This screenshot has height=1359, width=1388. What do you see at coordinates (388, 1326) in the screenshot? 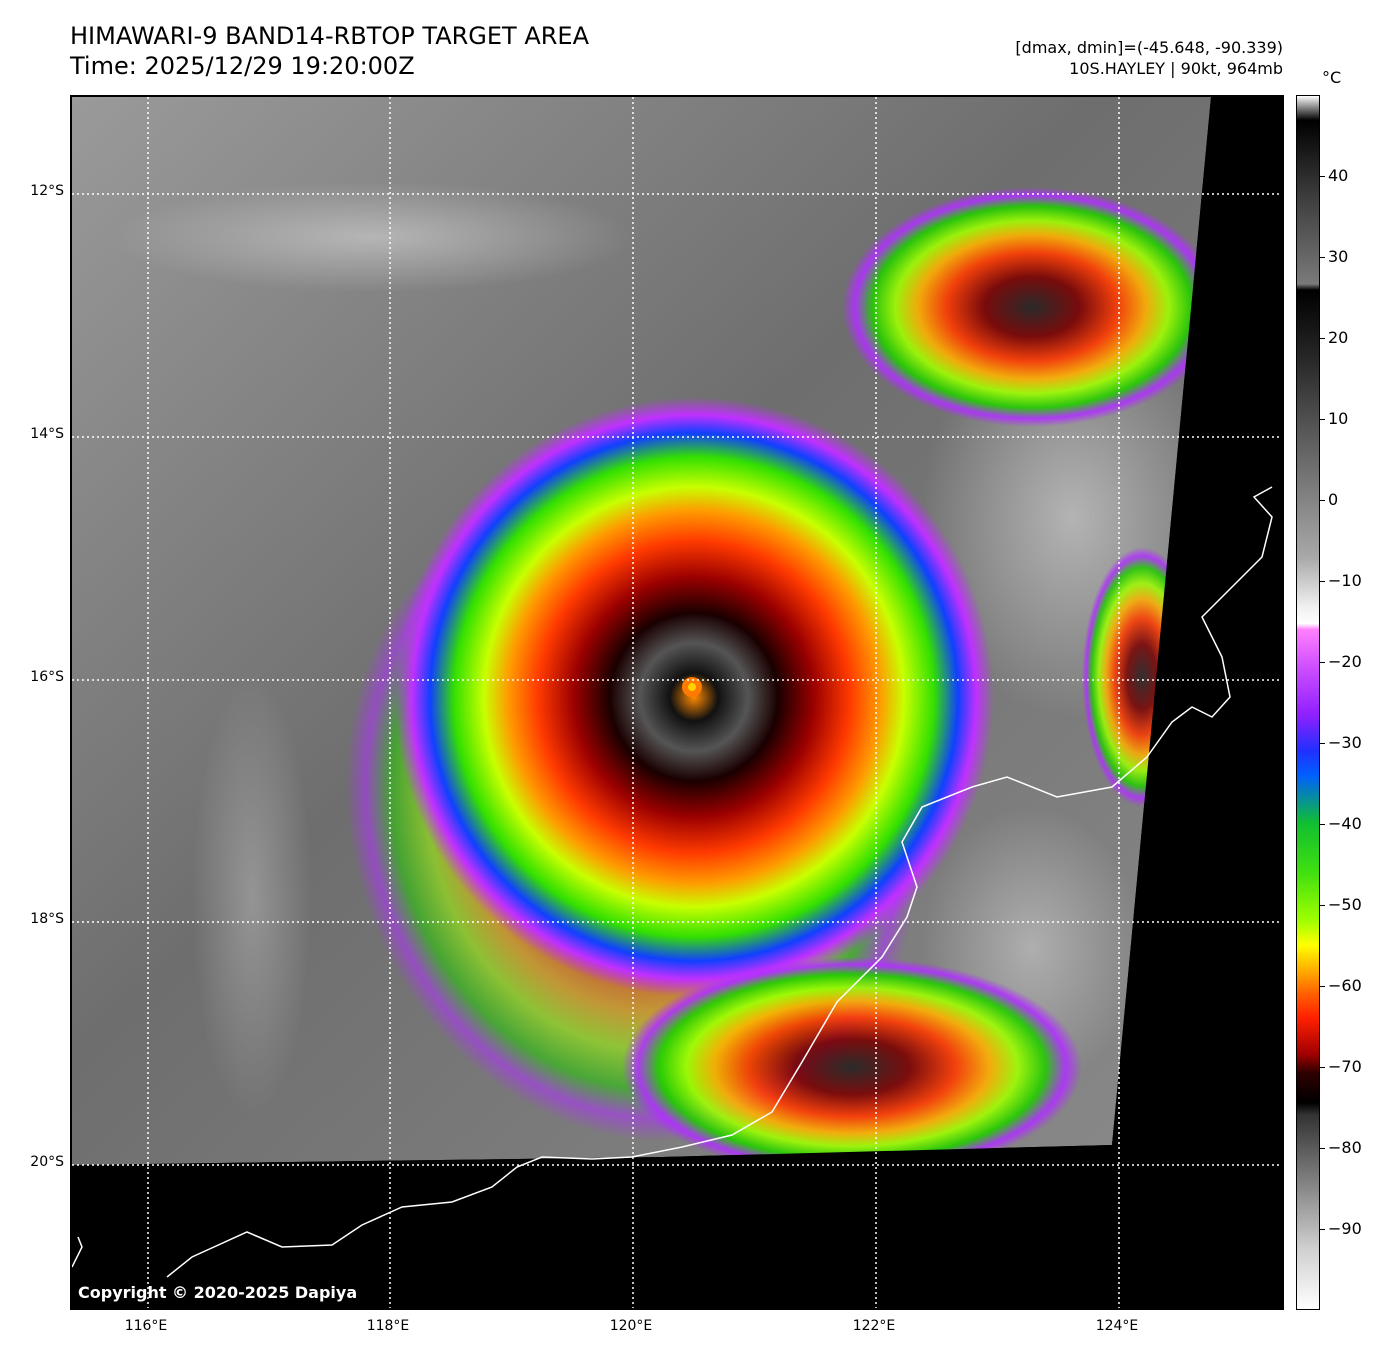
I see `lon-label-118e: 118°E` at bounding box center [388, 1326].